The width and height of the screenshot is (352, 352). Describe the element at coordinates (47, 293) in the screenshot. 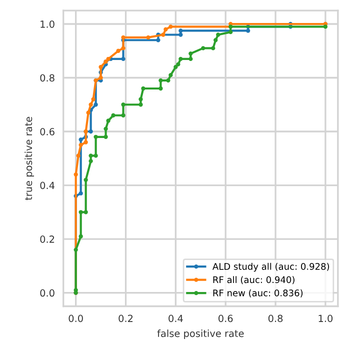

I see `y-tick-label: 0.0` at that location.